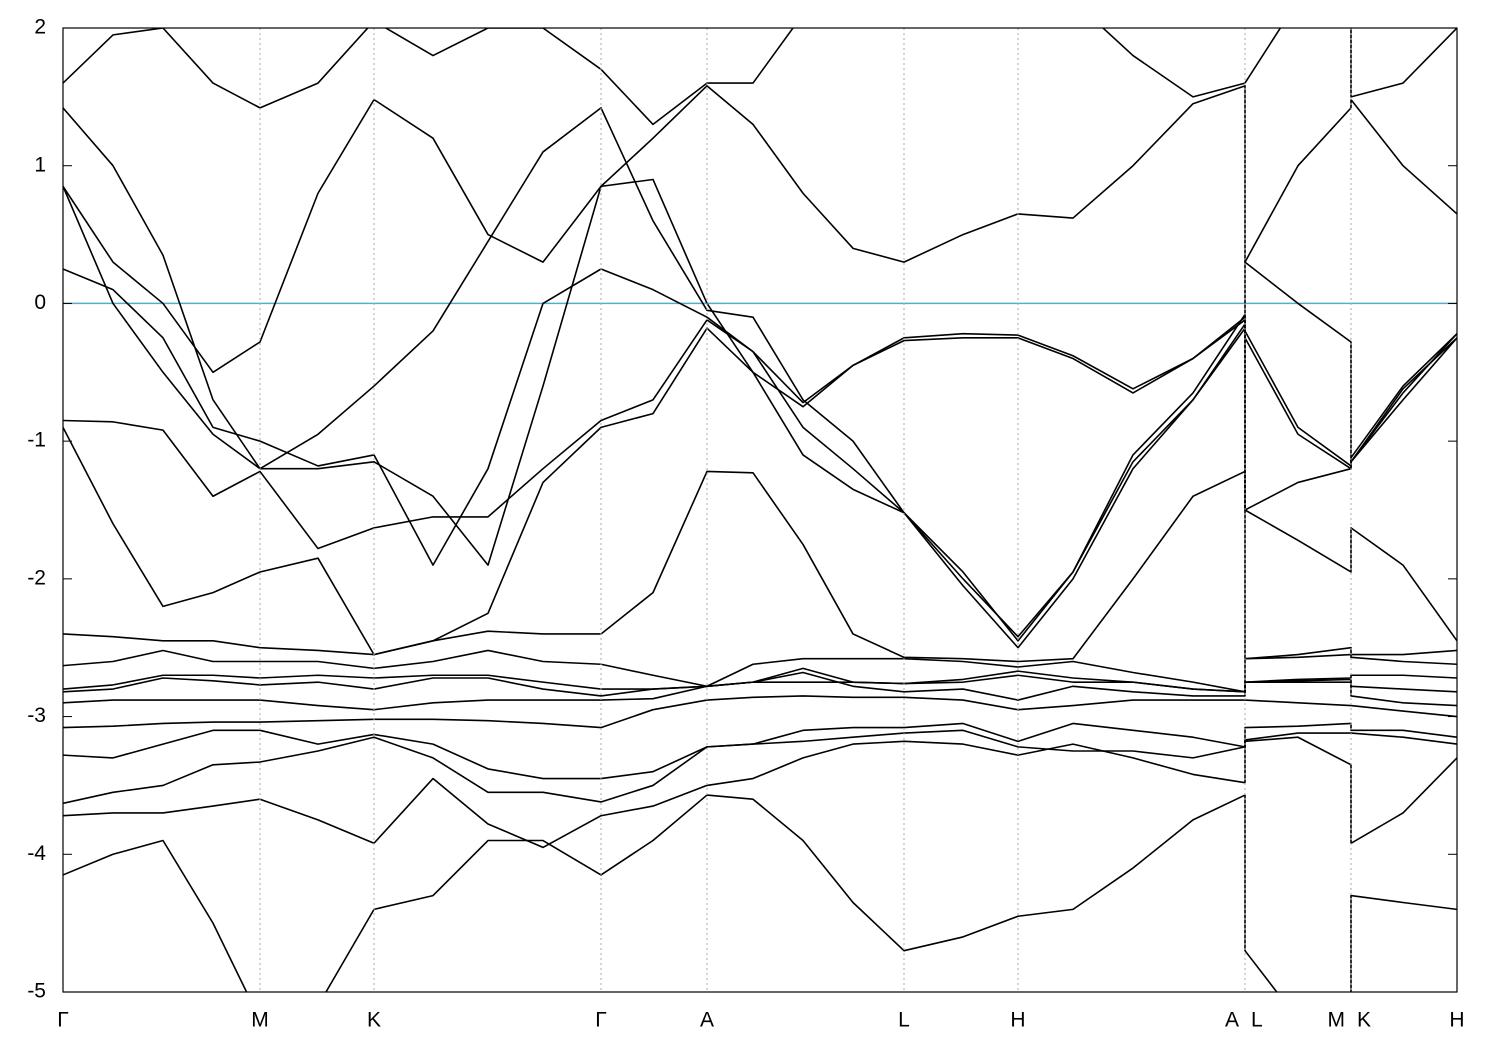  Describe the element at coordinates (40, 302) in the screenshot. I see `y-tick-label: 0` at that location.